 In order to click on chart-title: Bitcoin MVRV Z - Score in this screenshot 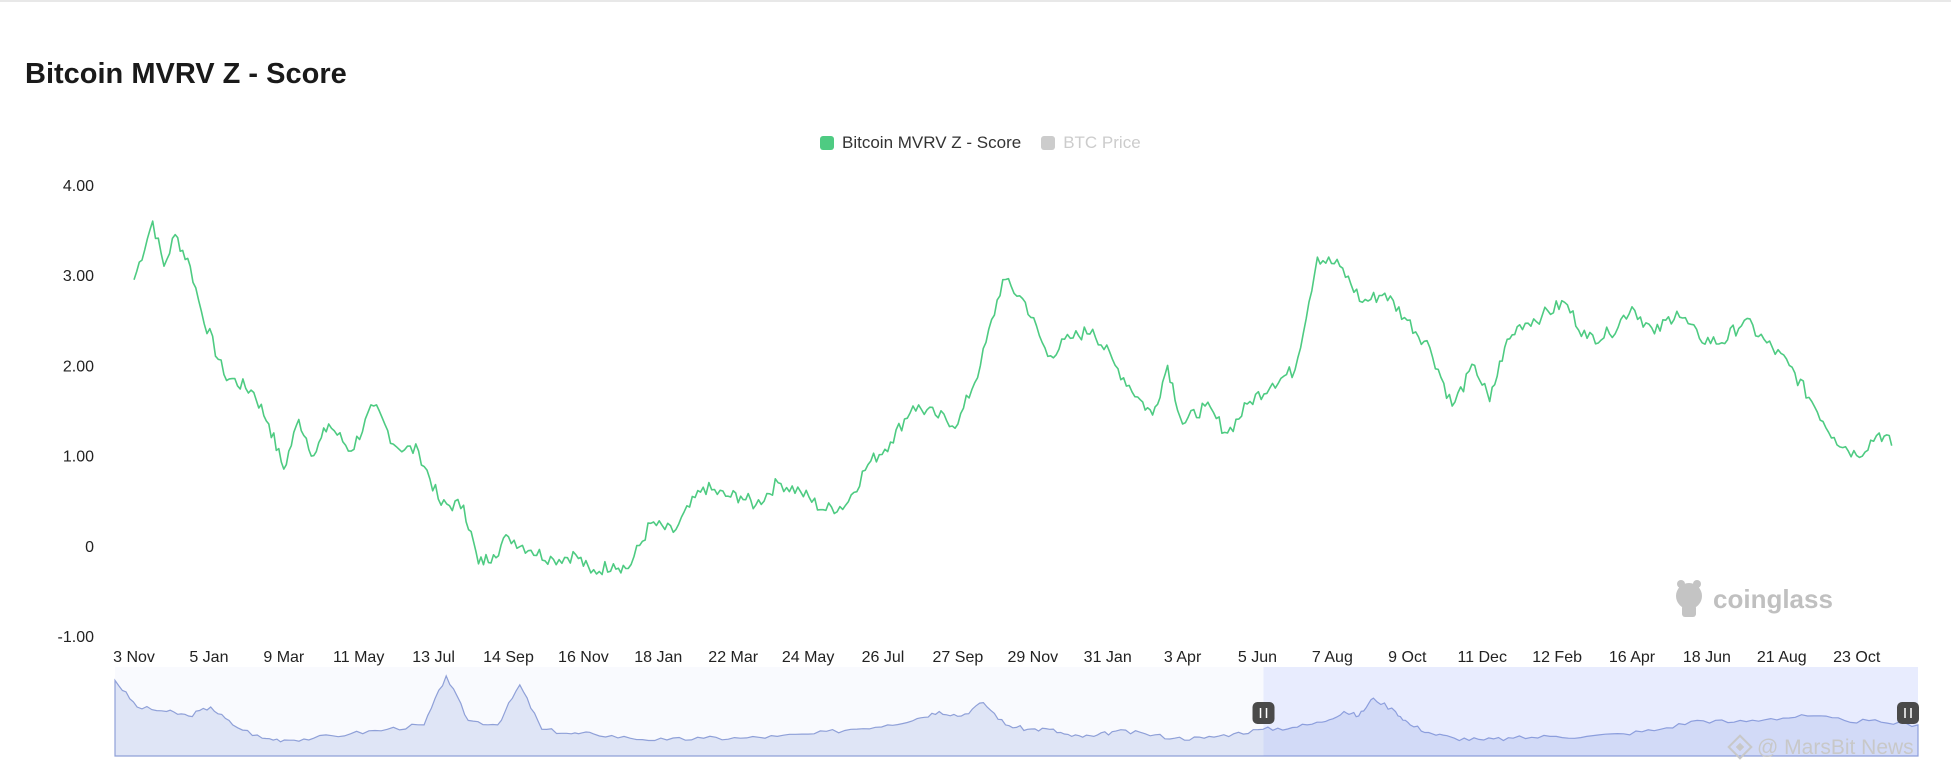, I will do `click(186, 74)`.